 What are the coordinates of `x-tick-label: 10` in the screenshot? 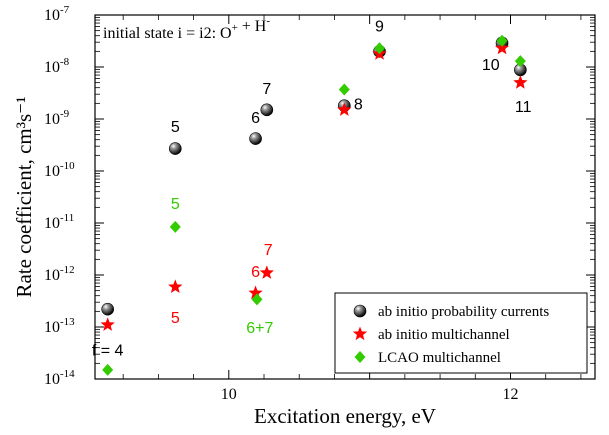 It's located at (229, 394).